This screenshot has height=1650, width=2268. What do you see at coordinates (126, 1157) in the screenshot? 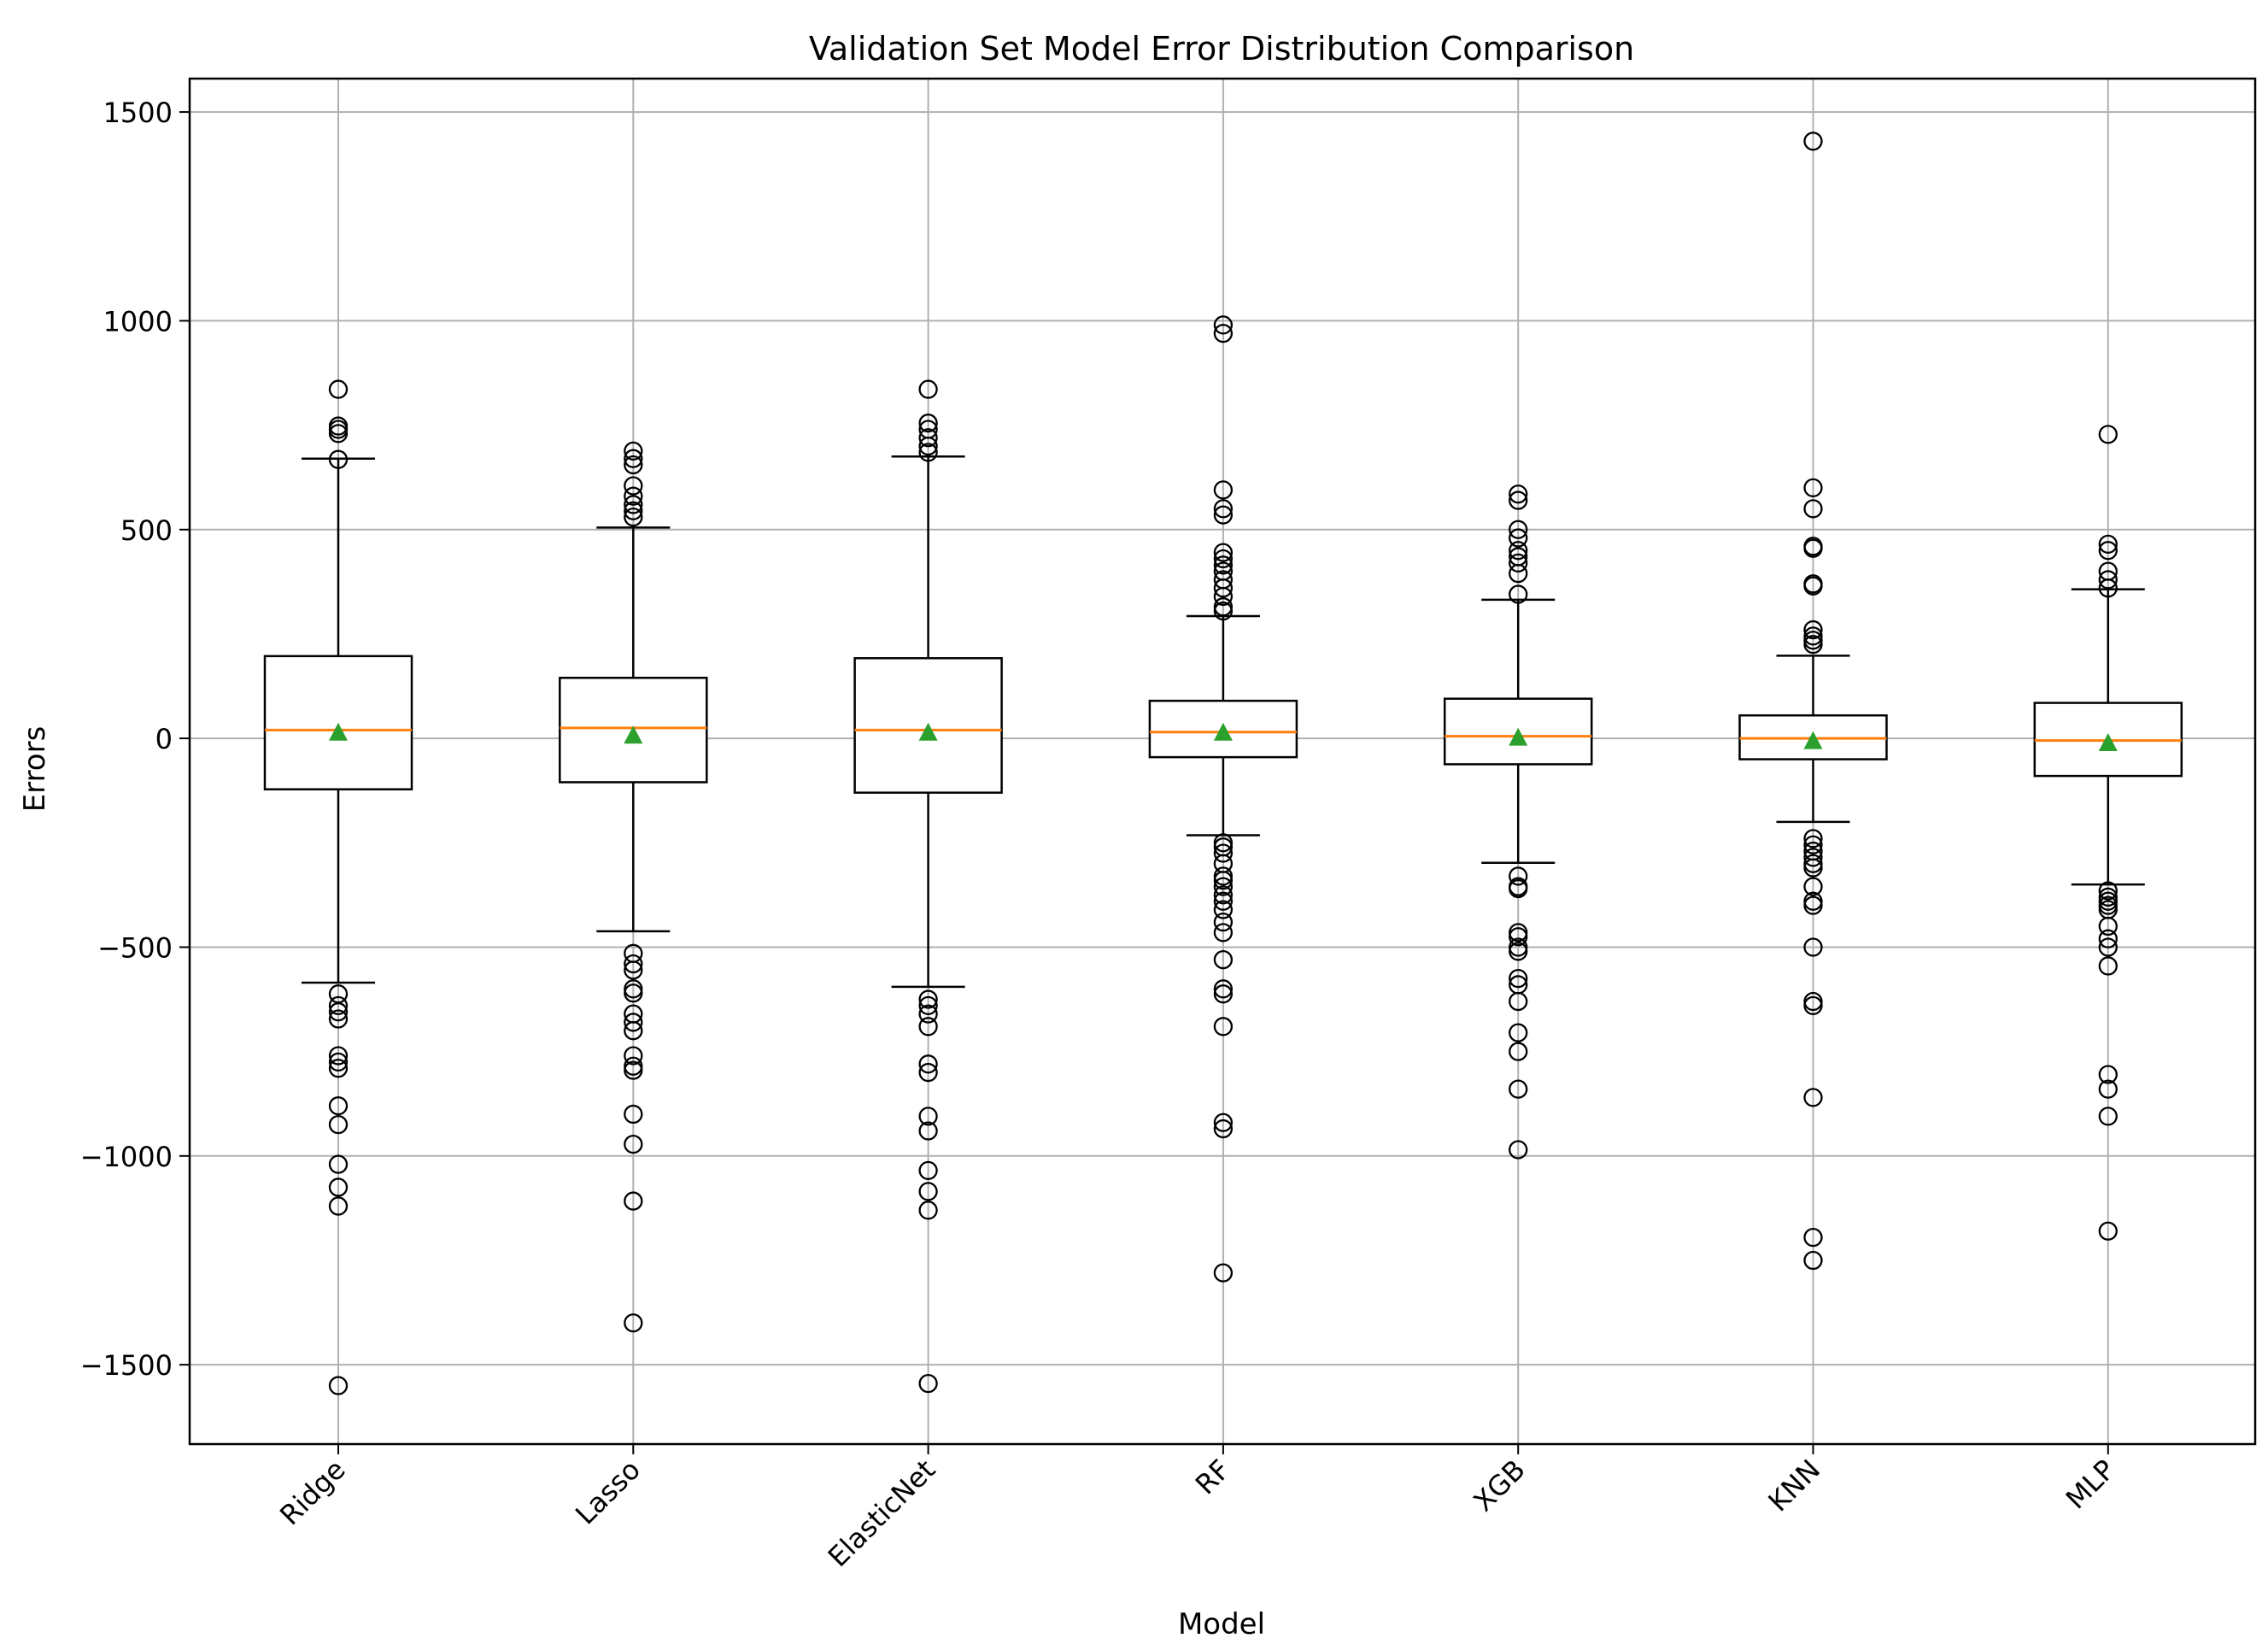
I see `y-tick-label: −1000` at bounding box center [126, 1157].